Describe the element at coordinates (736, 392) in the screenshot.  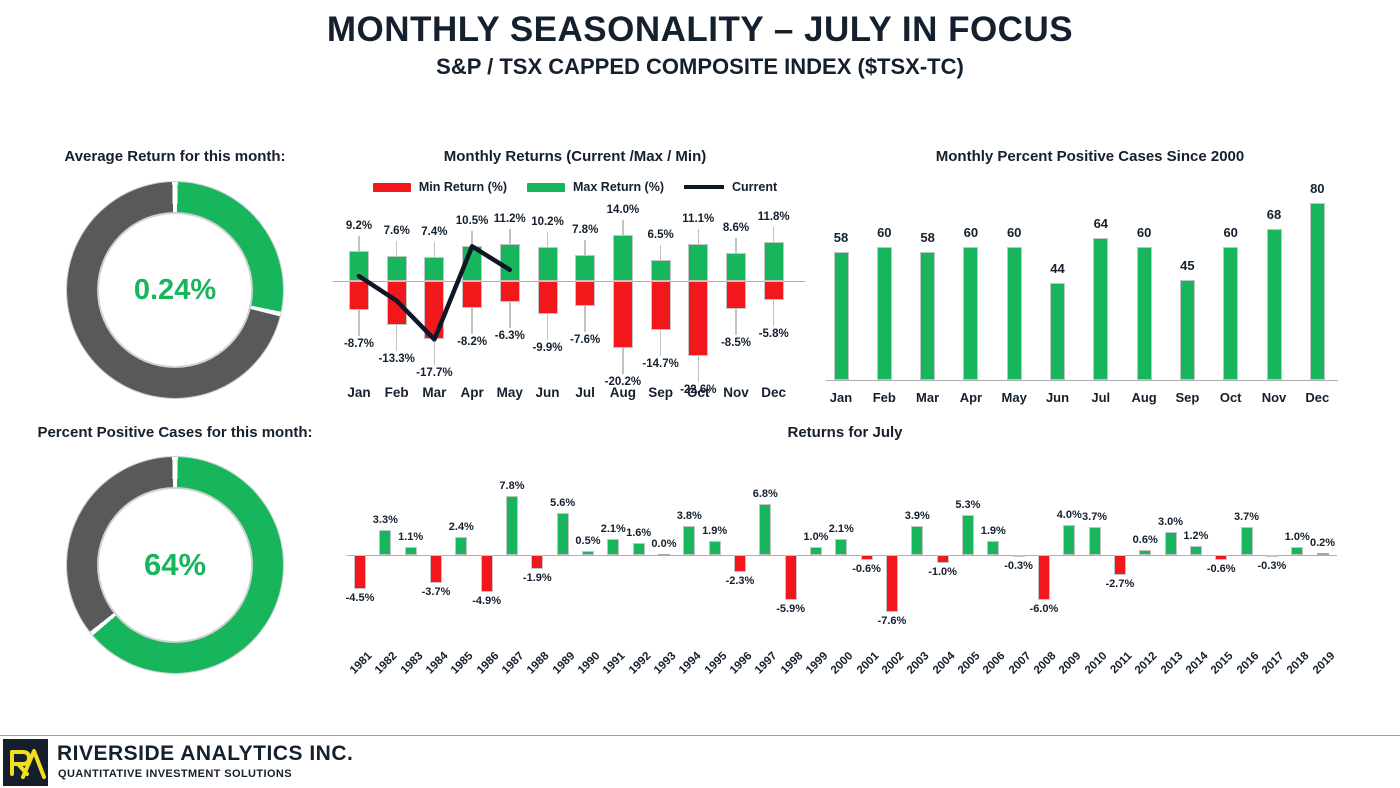
I see `month-label: Nov` at that location.